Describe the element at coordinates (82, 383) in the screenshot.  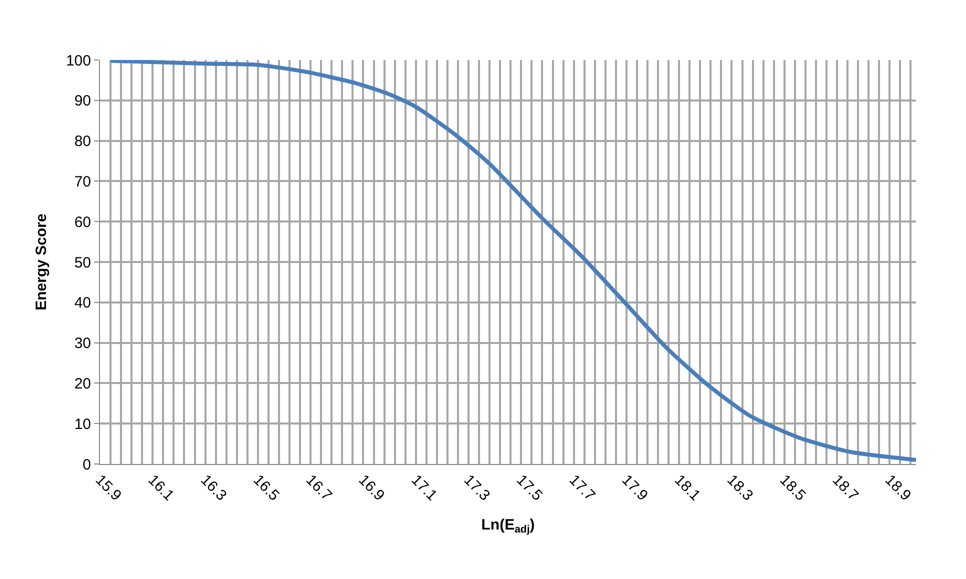
I see `y-tick-label: 20` at that location.